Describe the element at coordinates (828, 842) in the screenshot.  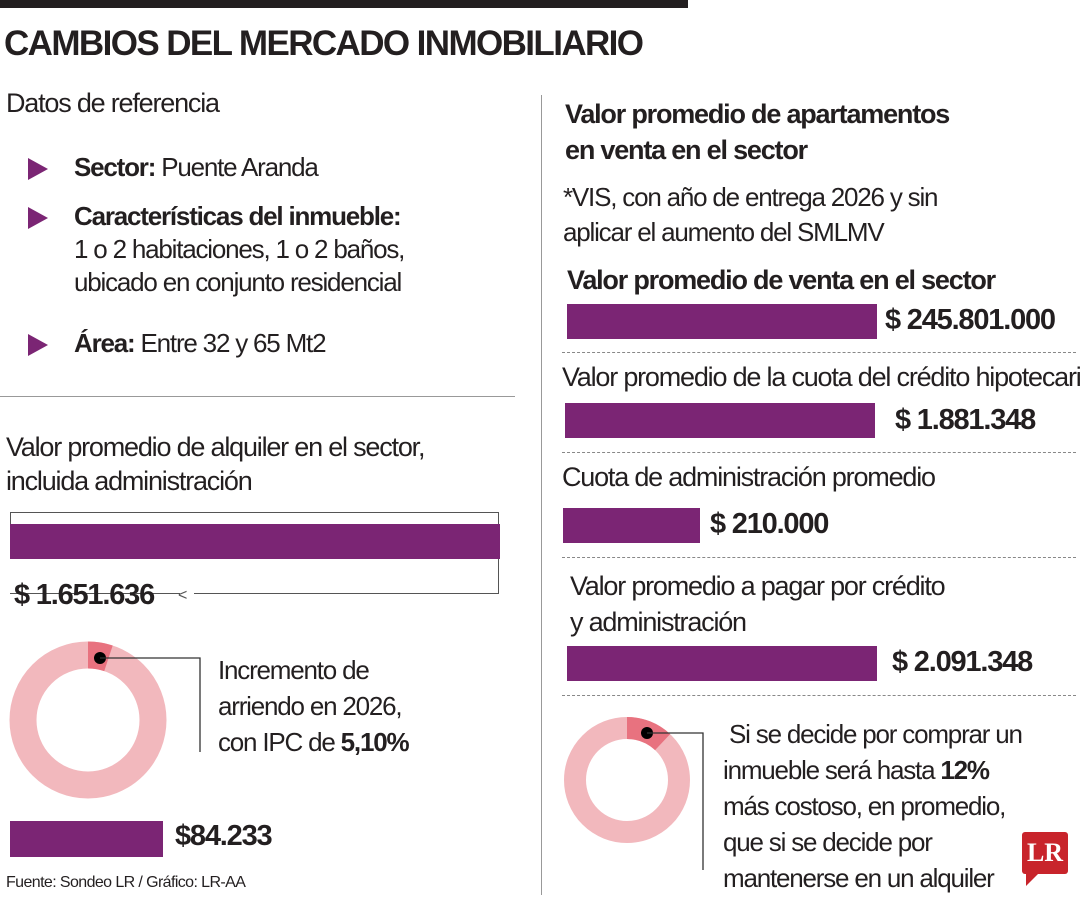
I see `text-line: que si se decide por` at that location.